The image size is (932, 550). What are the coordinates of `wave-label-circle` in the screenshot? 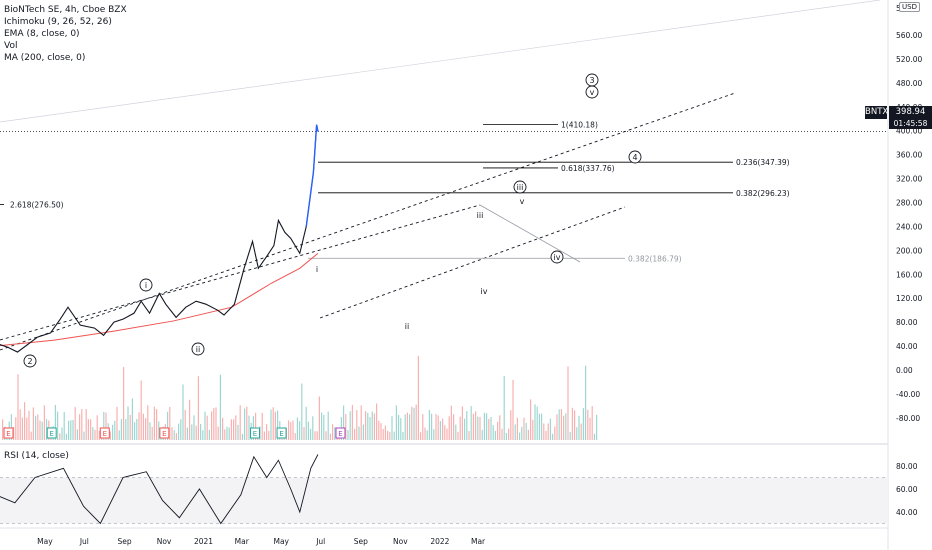 It's located at (30, 361).